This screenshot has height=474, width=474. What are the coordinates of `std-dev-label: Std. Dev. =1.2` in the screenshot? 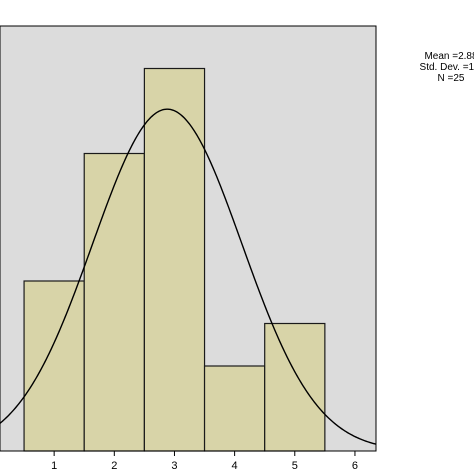 It's located at (446, 67).